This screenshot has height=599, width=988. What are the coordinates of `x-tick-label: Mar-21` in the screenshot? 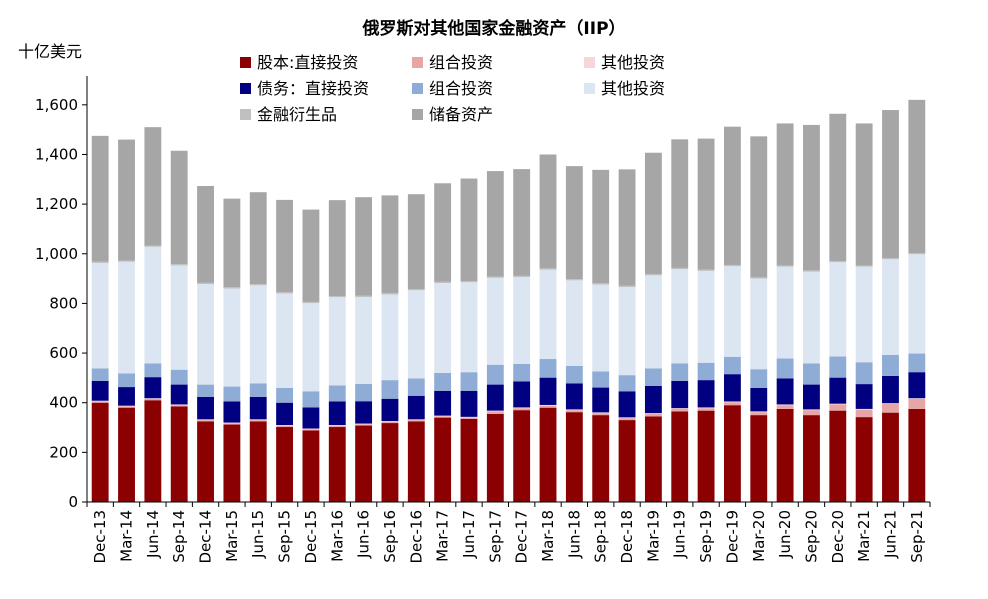 It's located at (864, 536).